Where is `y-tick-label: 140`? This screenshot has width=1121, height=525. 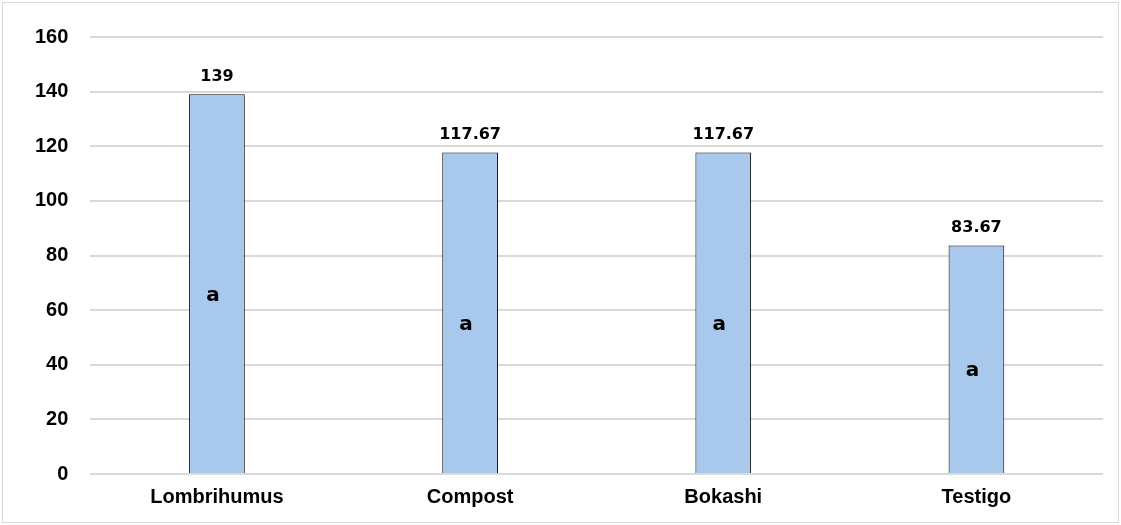 y-tick-label: 140 is located at coordinates (51, 90).